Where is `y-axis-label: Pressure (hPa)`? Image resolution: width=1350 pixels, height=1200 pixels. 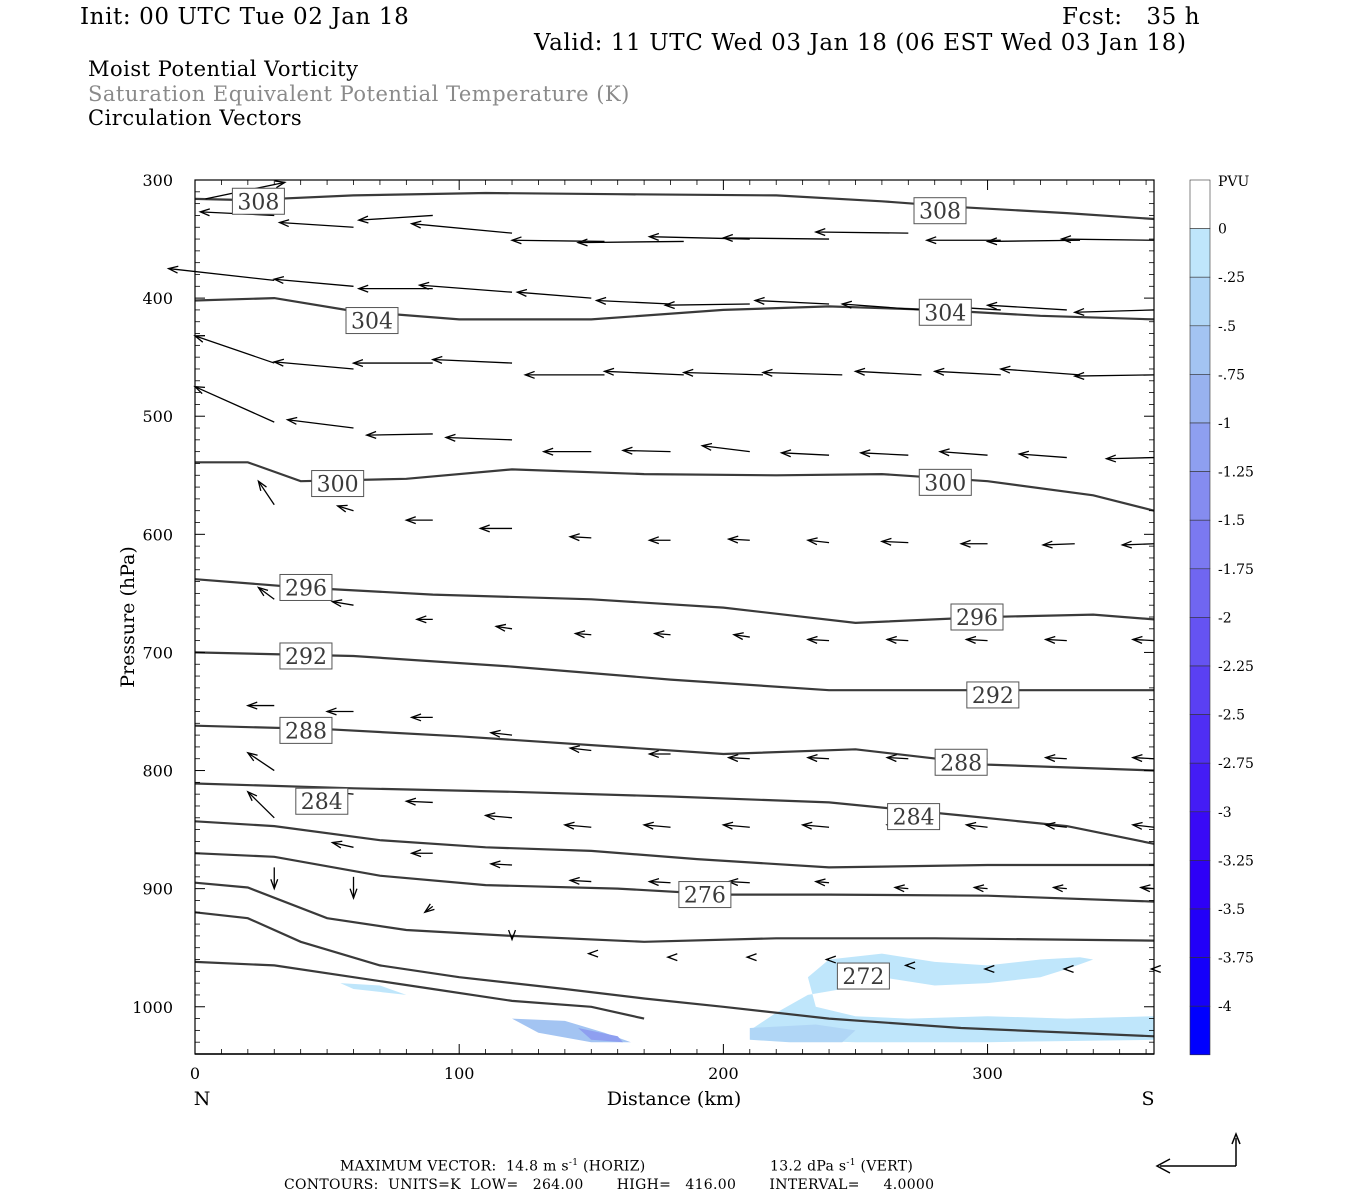 y-axis-label: Pressure (hPa) is located at coordinates (128, 617).